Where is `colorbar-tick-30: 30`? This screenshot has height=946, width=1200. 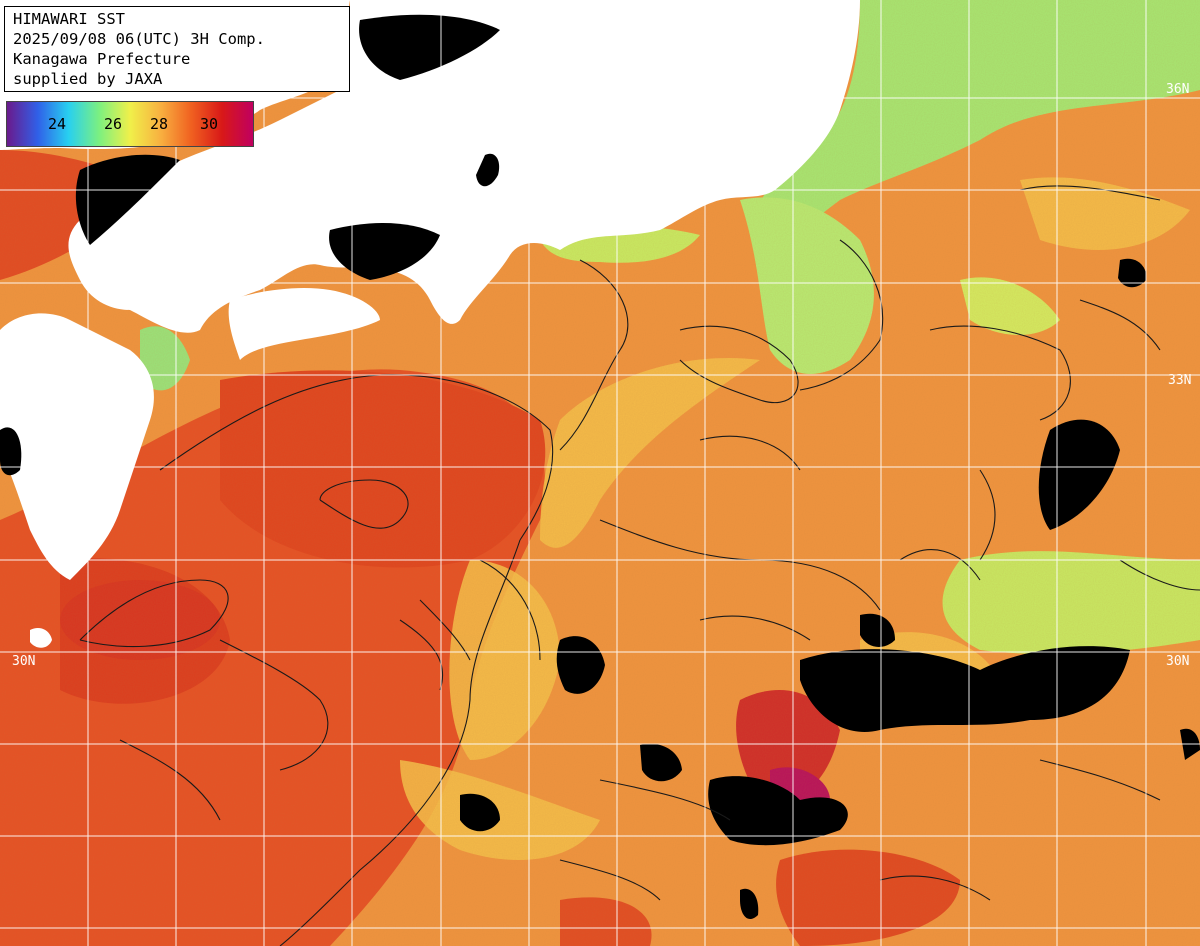
colorbar-tick-30: 30 is located at coordinates (209, 124).